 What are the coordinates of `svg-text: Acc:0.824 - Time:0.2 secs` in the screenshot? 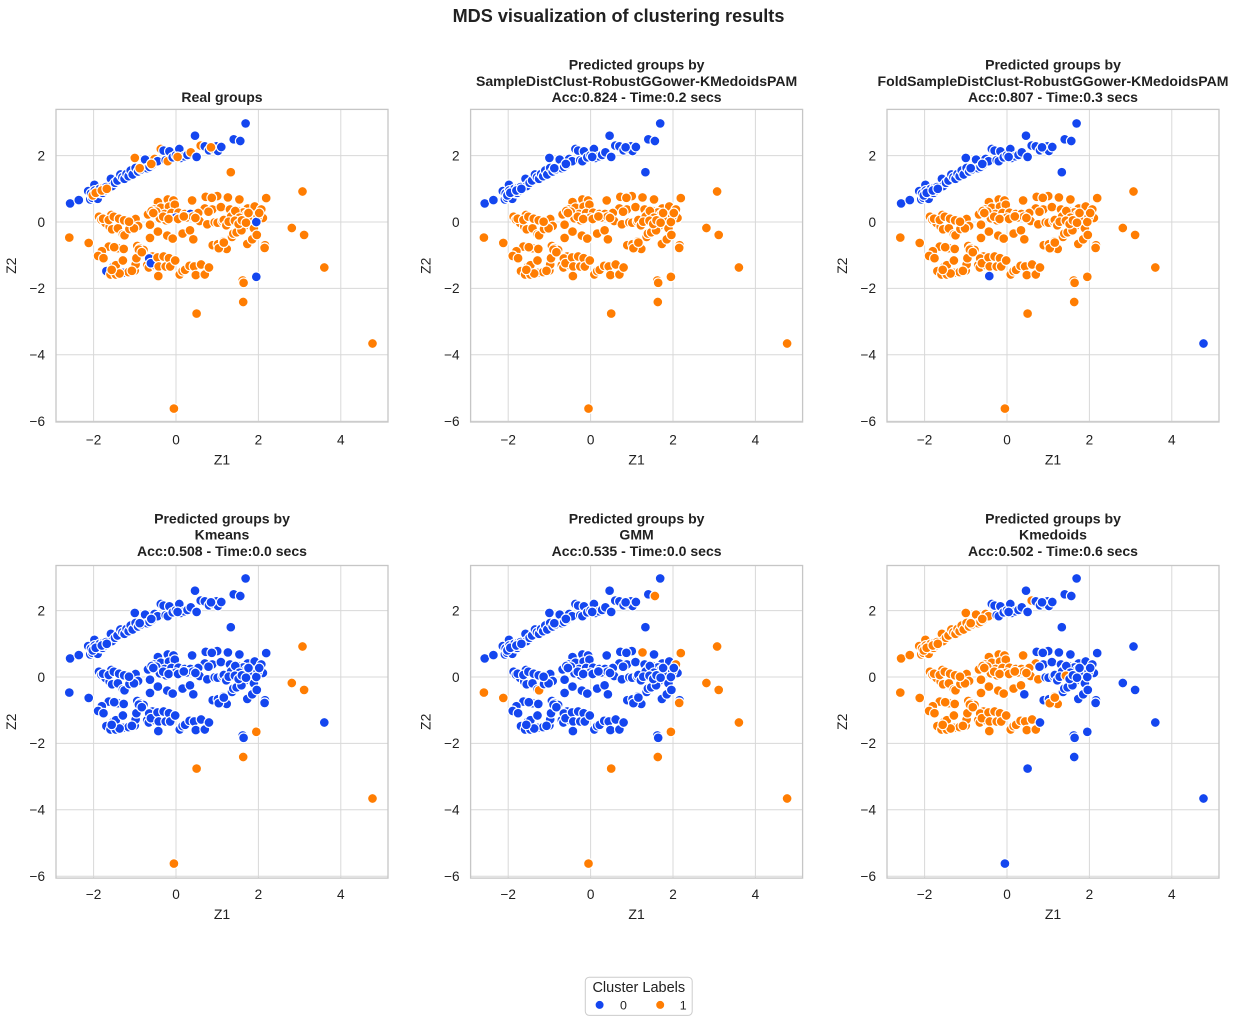 It's located at (637, 97).